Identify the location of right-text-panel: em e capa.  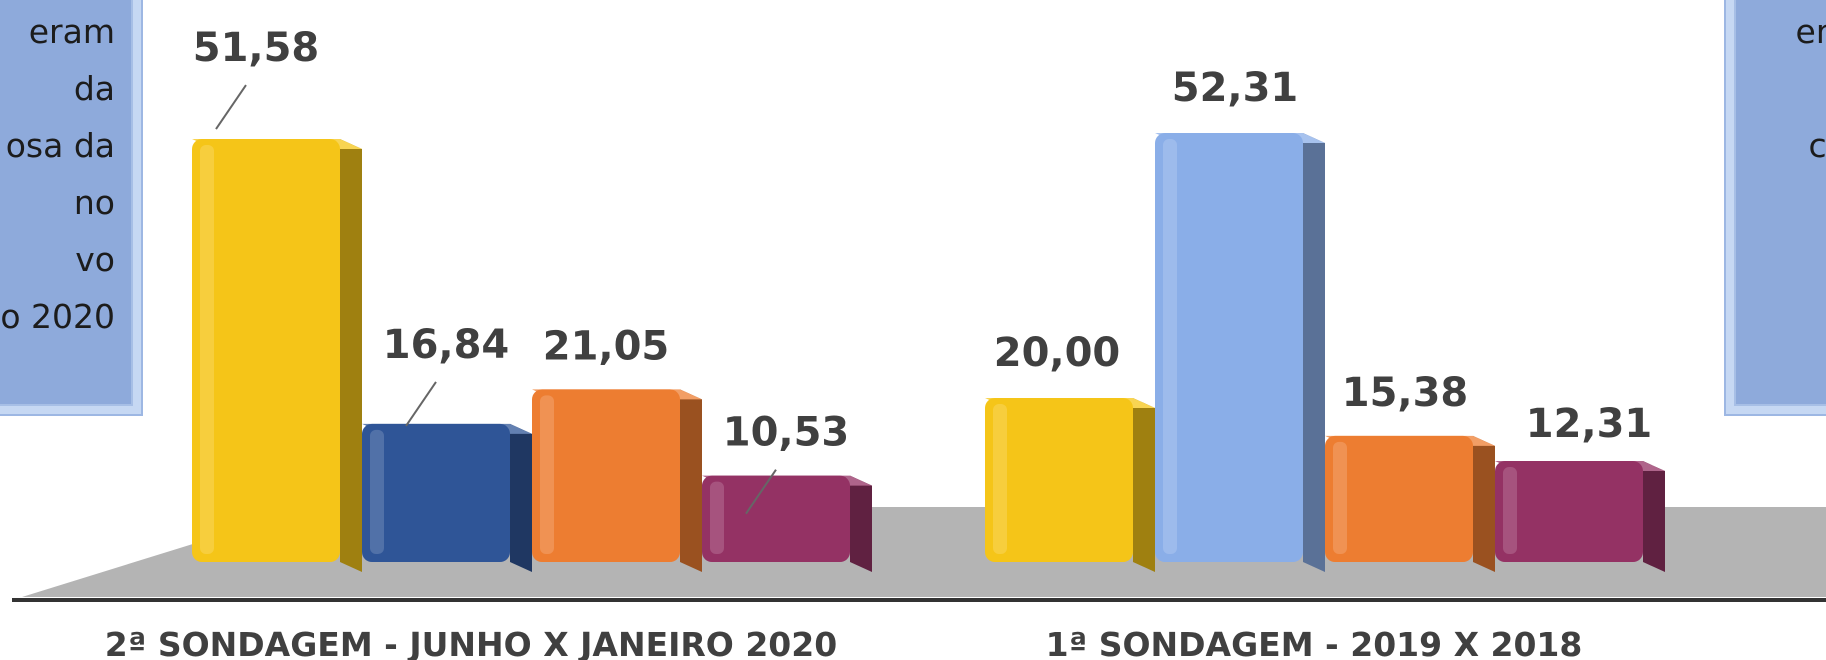
(1776, 207).